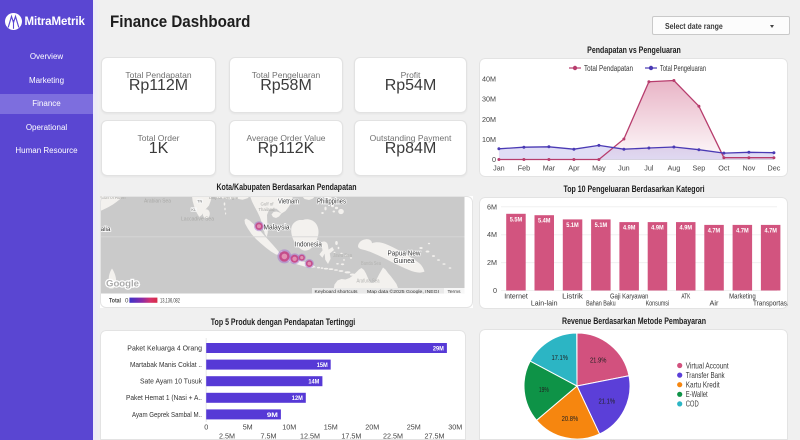 This screenshot has width=800, height=440. Describe the element at coordinates (313, 382) in the screenshot. I see `svg-text: 14M` at that location.